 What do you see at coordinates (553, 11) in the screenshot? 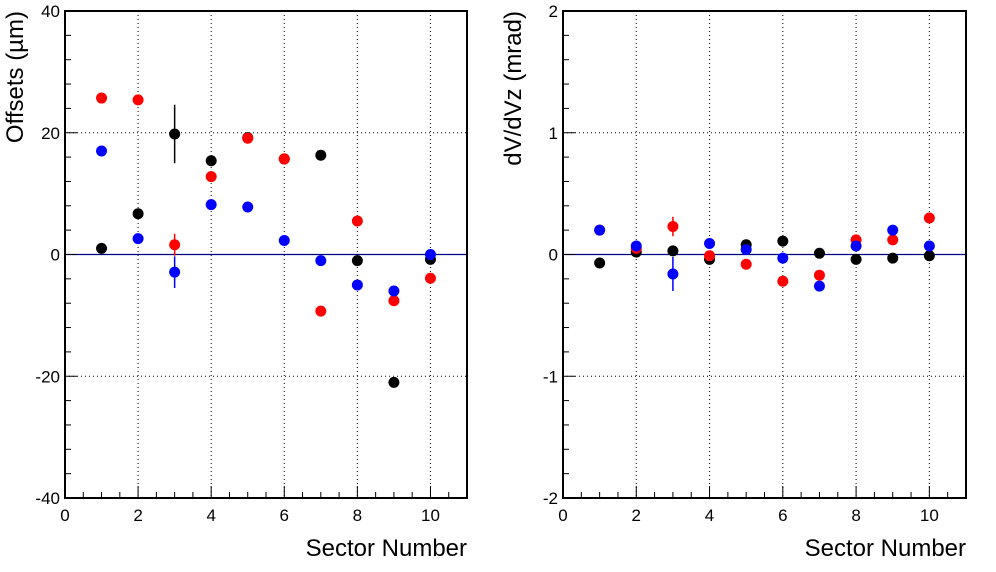
I see `y-tick-label: 2` at bounding box center [553, 11].